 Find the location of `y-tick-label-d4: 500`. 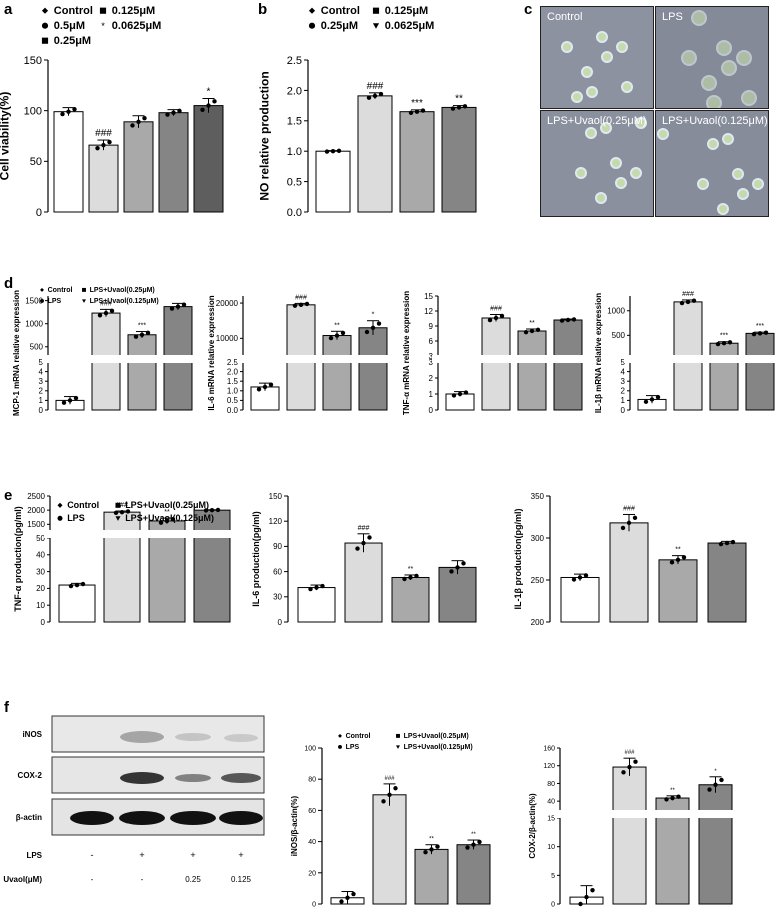

y-tick-label-d4: 500 is located at coordinates (619, 335).